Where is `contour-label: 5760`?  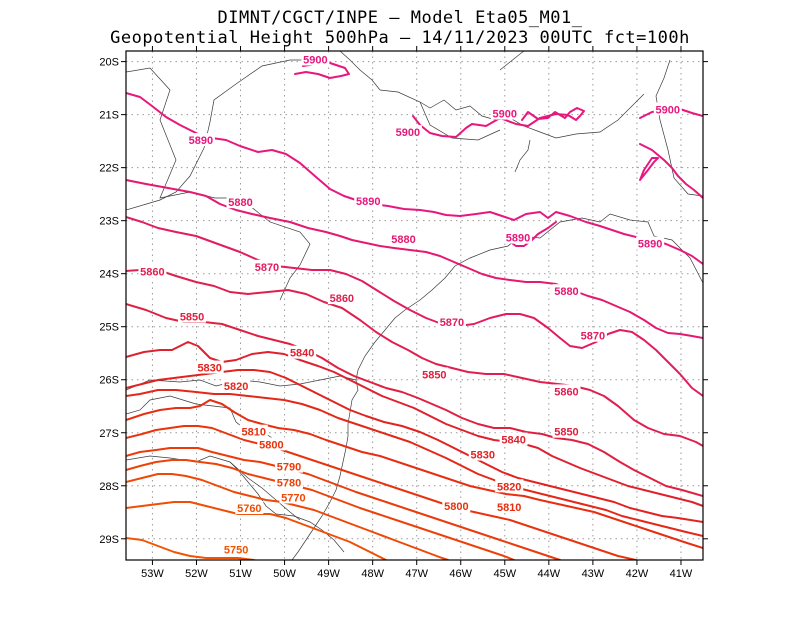
contour-label: 5760 is located at coordinates (249, 508).